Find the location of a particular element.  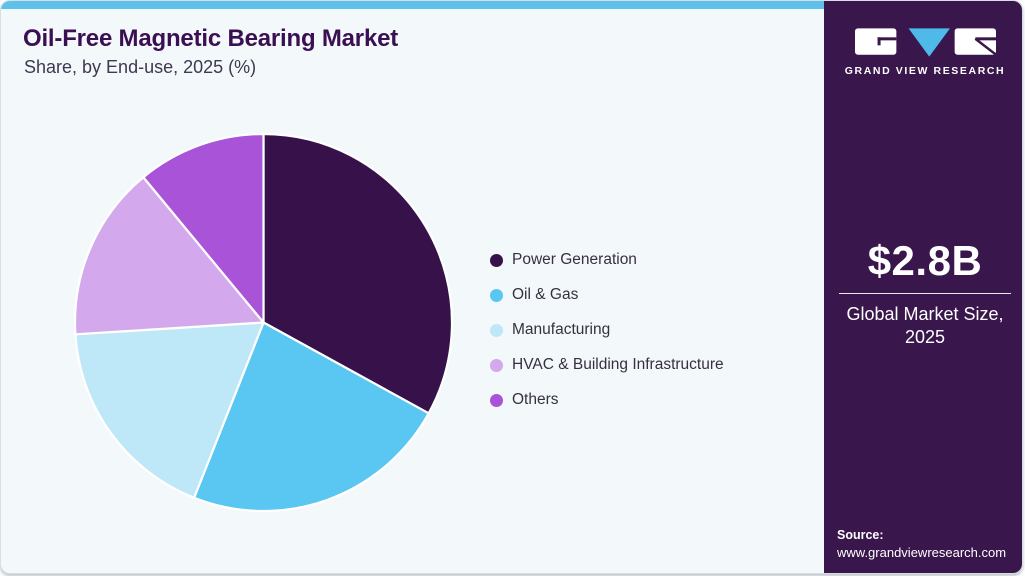

pie-slice-power-generation is located at coordinates (358, 273).